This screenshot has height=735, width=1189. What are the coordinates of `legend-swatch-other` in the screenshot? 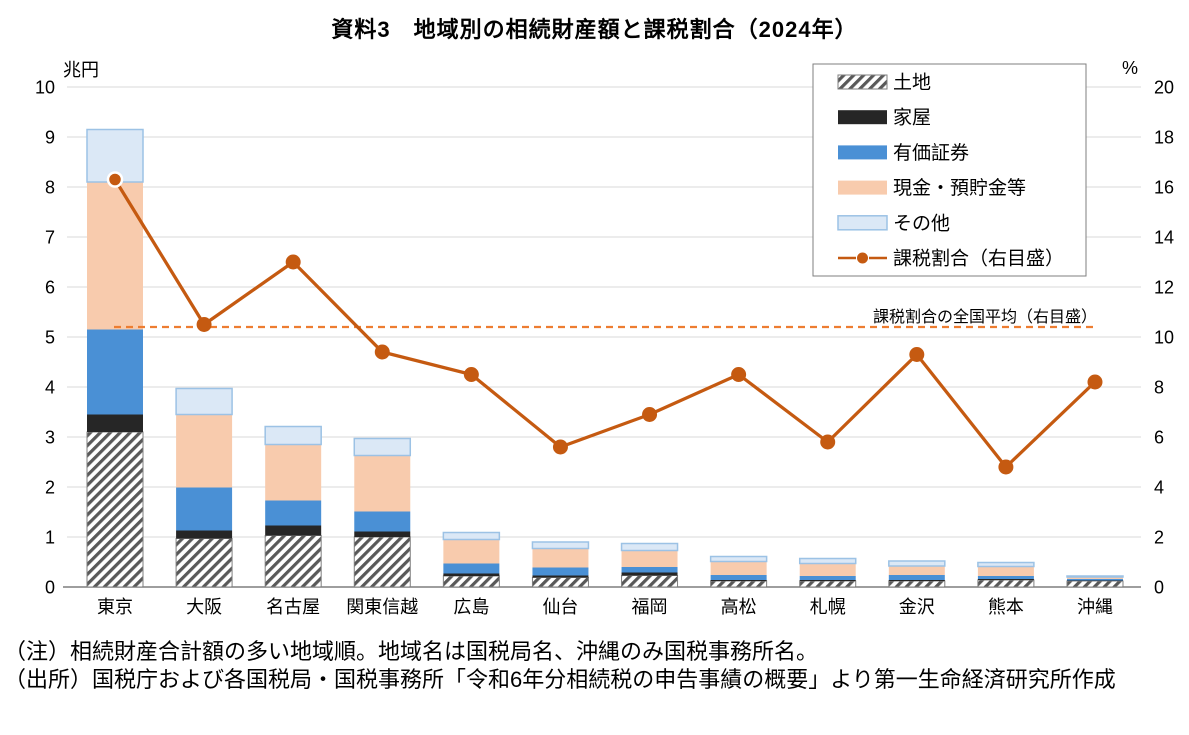 It's located at (862, 223).